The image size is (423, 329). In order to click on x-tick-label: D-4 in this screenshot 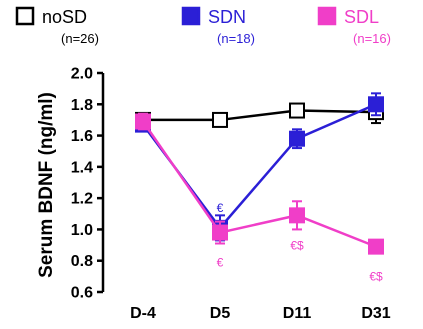, I will do `click(143, 313)`.